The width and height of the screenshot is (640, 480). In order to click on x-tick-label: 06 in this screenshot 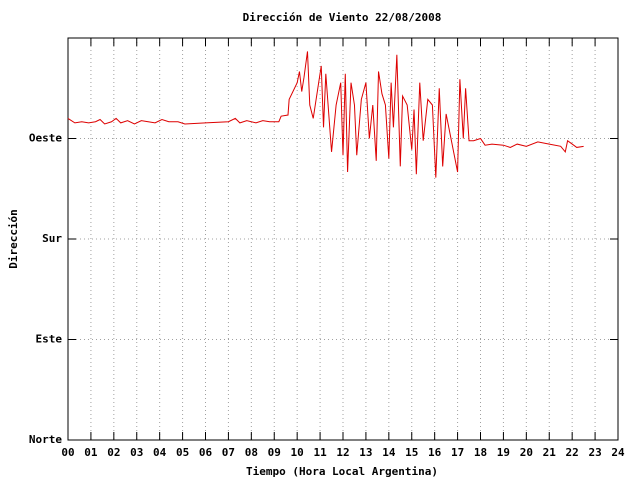, I will do `click(206, 452)`.